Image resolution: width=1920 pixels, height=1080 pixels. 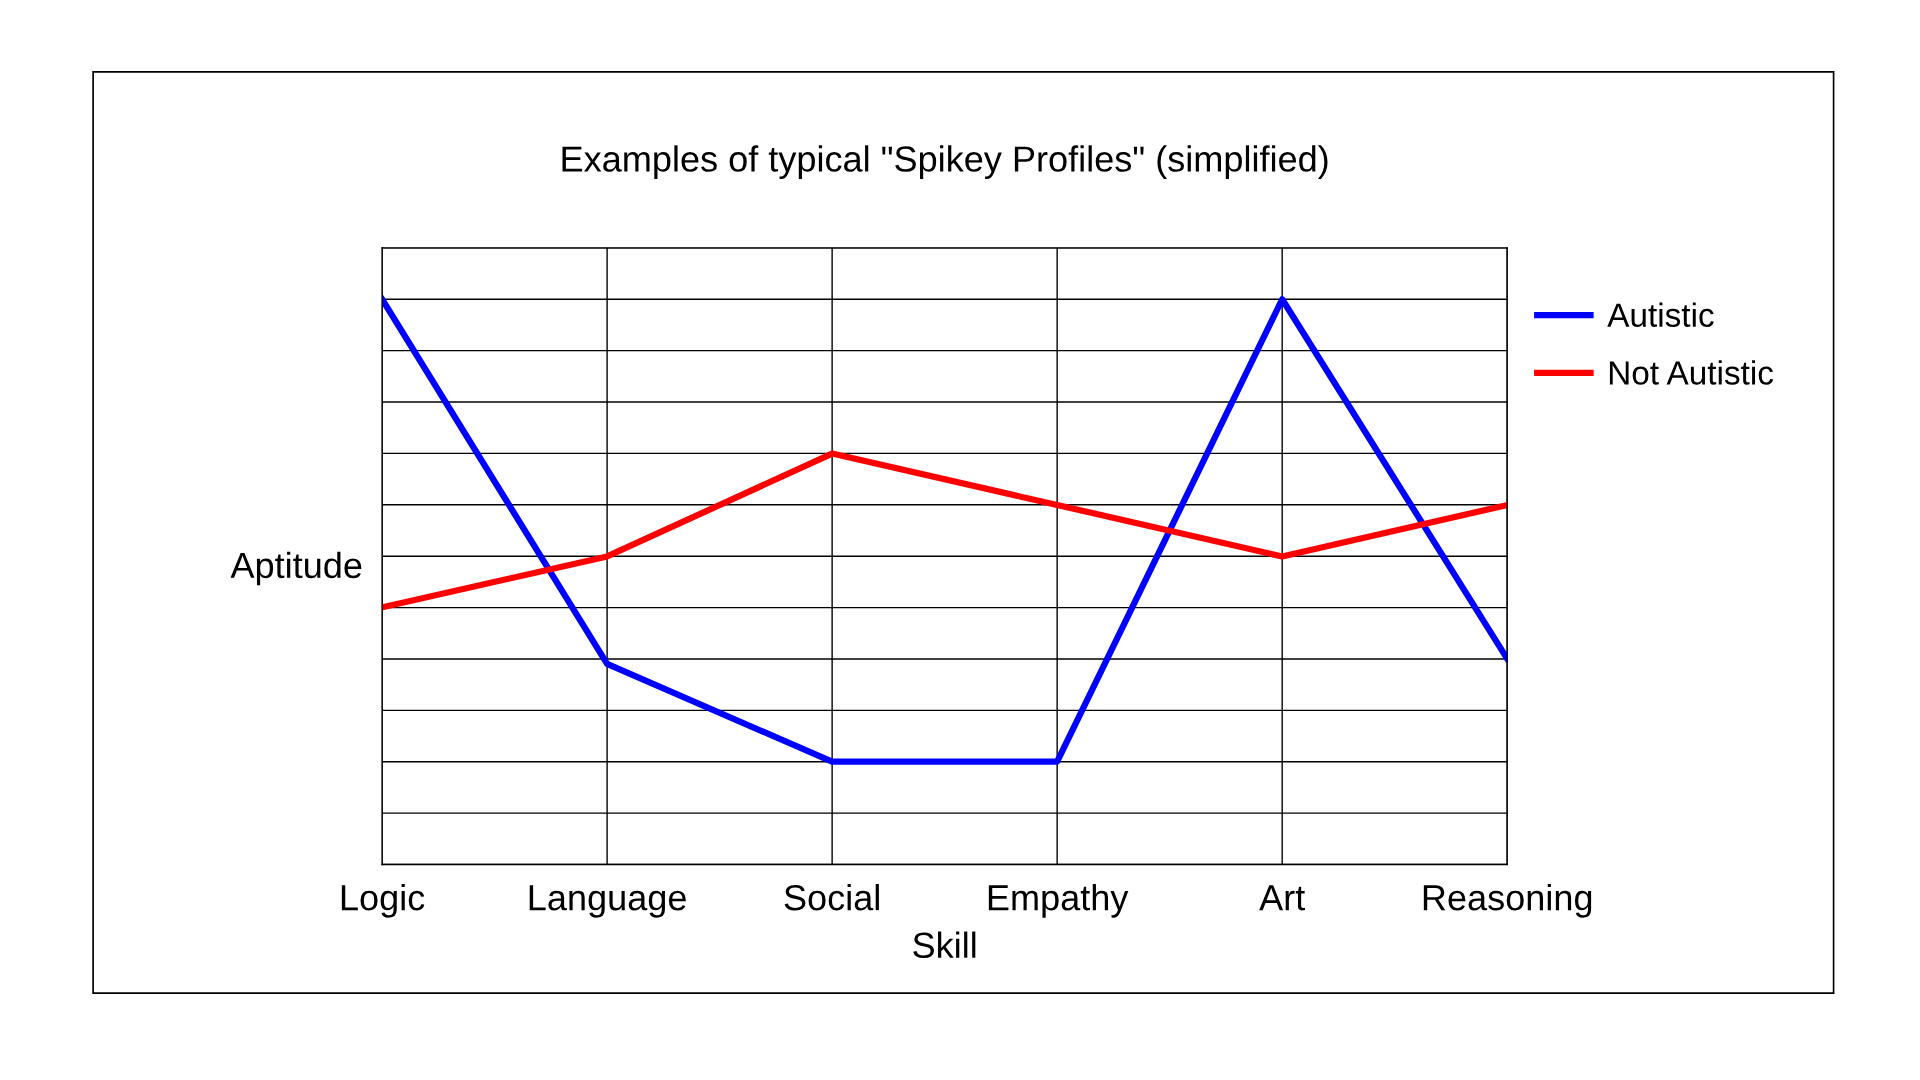 What do you see at coordinates (1058, 900) in the screenshot?
I see `x-tick-label: Empathy` at bounding box center [1058, 900].